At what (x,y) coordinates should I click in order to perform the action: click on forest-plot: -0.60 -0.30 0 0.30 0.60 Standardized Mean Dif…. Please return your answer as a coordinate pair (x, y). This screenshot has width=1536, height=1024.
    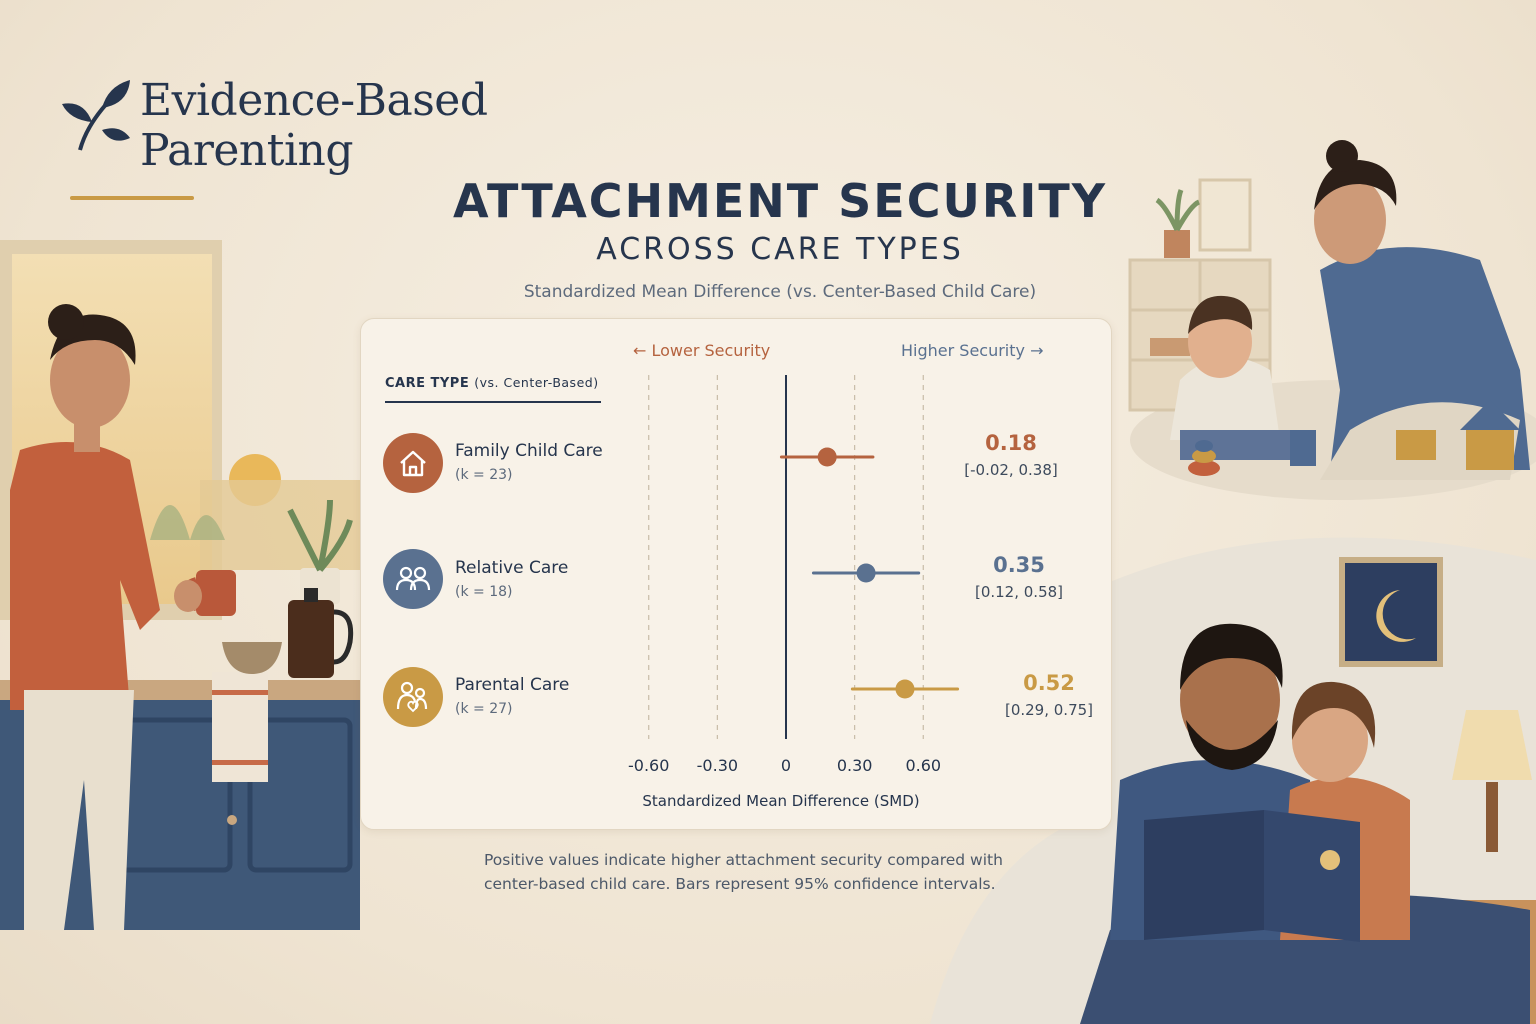
    Looking at the image, I should click on (794, 592).